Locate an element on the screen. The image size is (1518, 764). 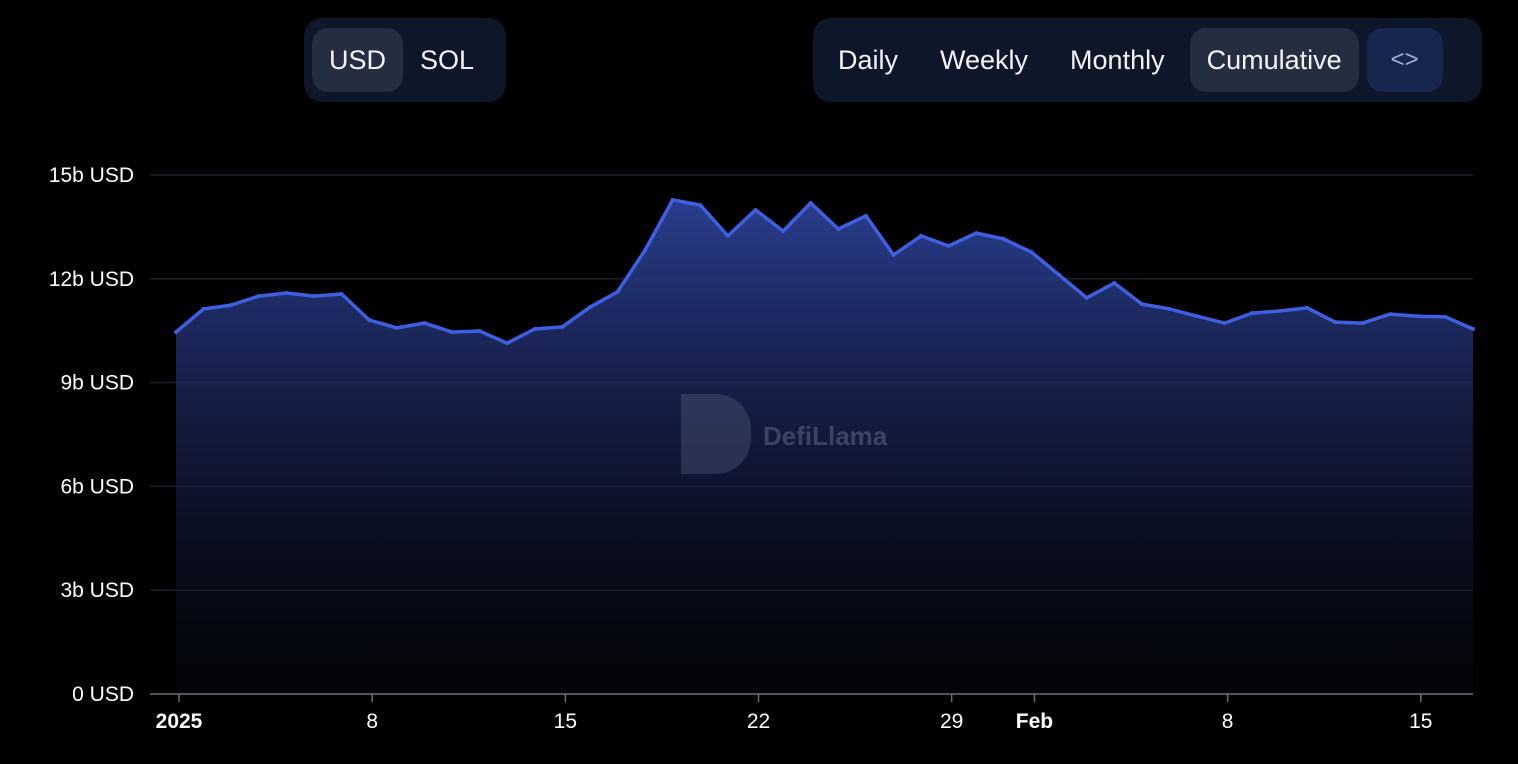
y-tick-label: 12b USD is located at coordinates (91, 279).